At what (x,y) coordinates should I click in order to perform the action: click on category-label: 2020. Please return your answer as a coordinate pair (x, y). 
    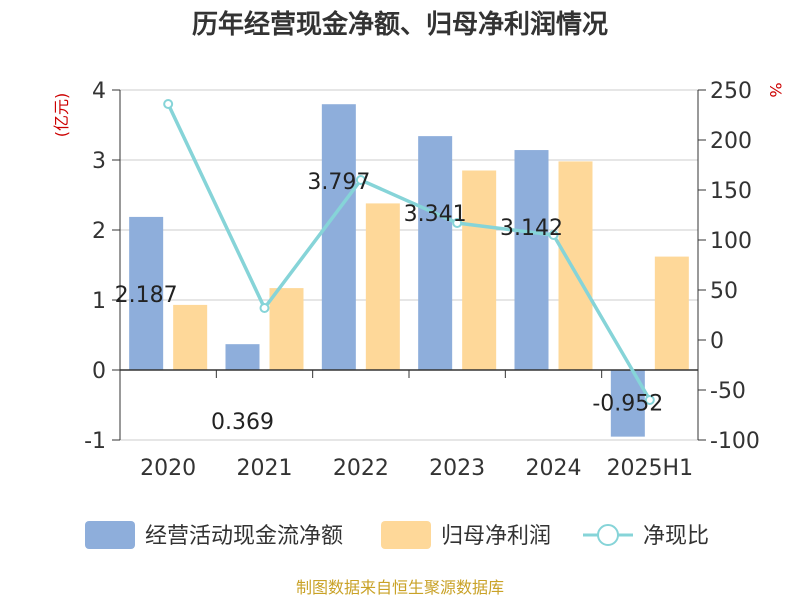
    Looking at the image, I should click on (168, 468).